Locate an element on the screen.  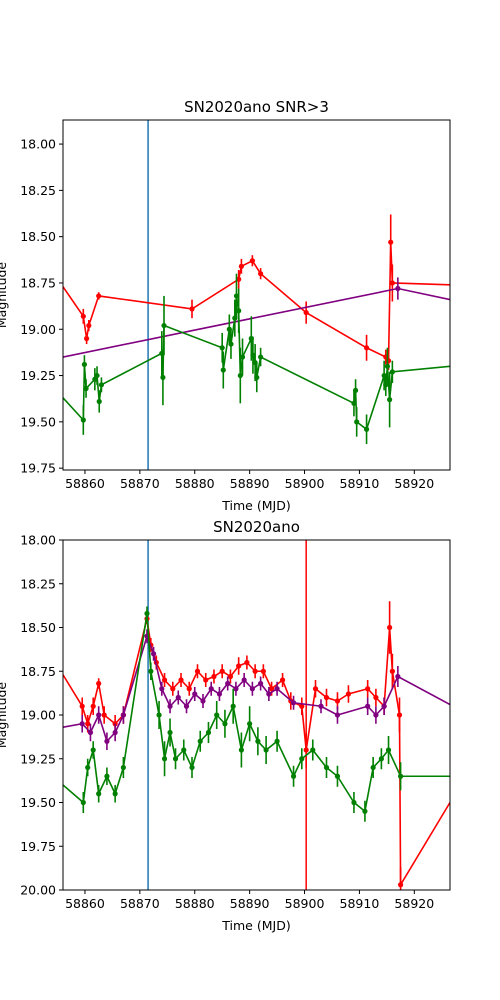
chart-bottom-title: SN2020ano is located at coordinates (256, 527).